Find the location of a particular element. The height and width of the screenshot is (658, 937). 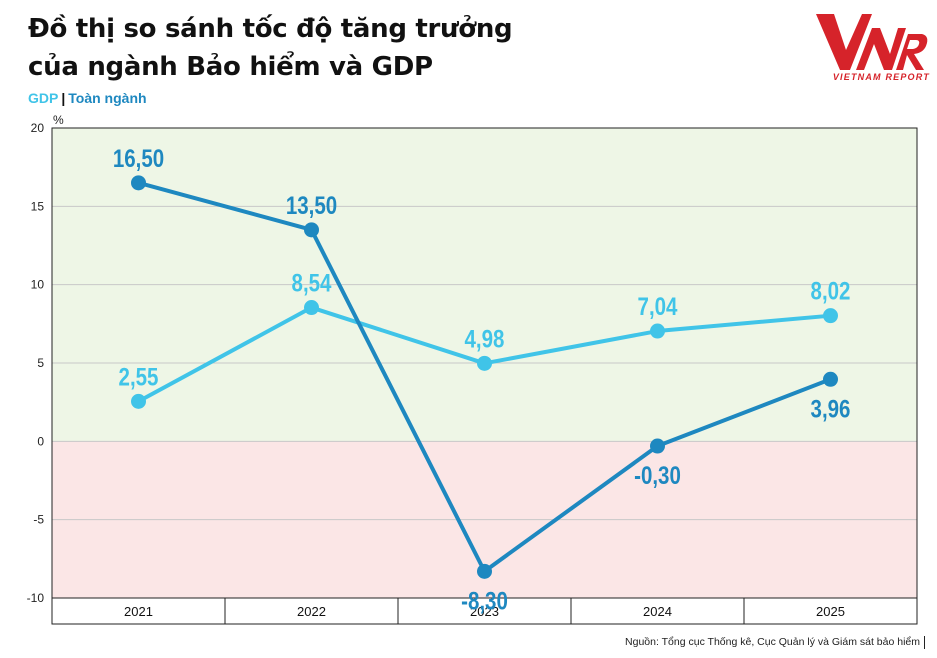

data-label-industry: 3,96 is located at coordinates (831, 408).